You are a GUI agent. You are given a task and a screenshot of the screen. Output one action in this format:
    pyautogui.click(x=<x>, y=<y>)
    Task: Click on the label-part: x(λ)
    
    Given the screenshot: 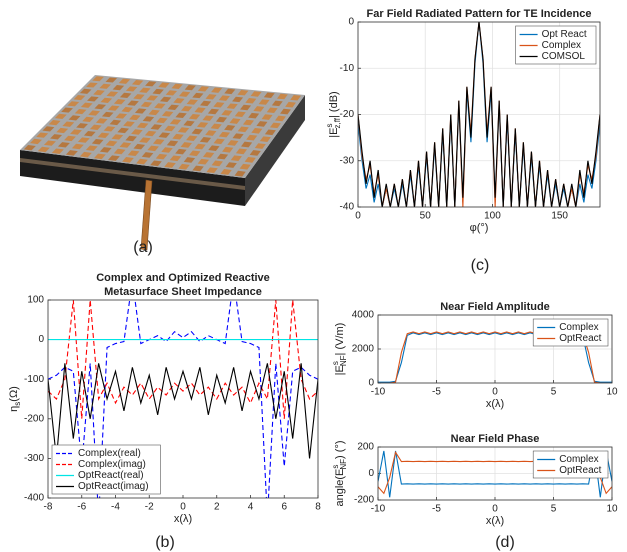 What is the action you would take?
    pyautogui.click(x=495, y=521)
    